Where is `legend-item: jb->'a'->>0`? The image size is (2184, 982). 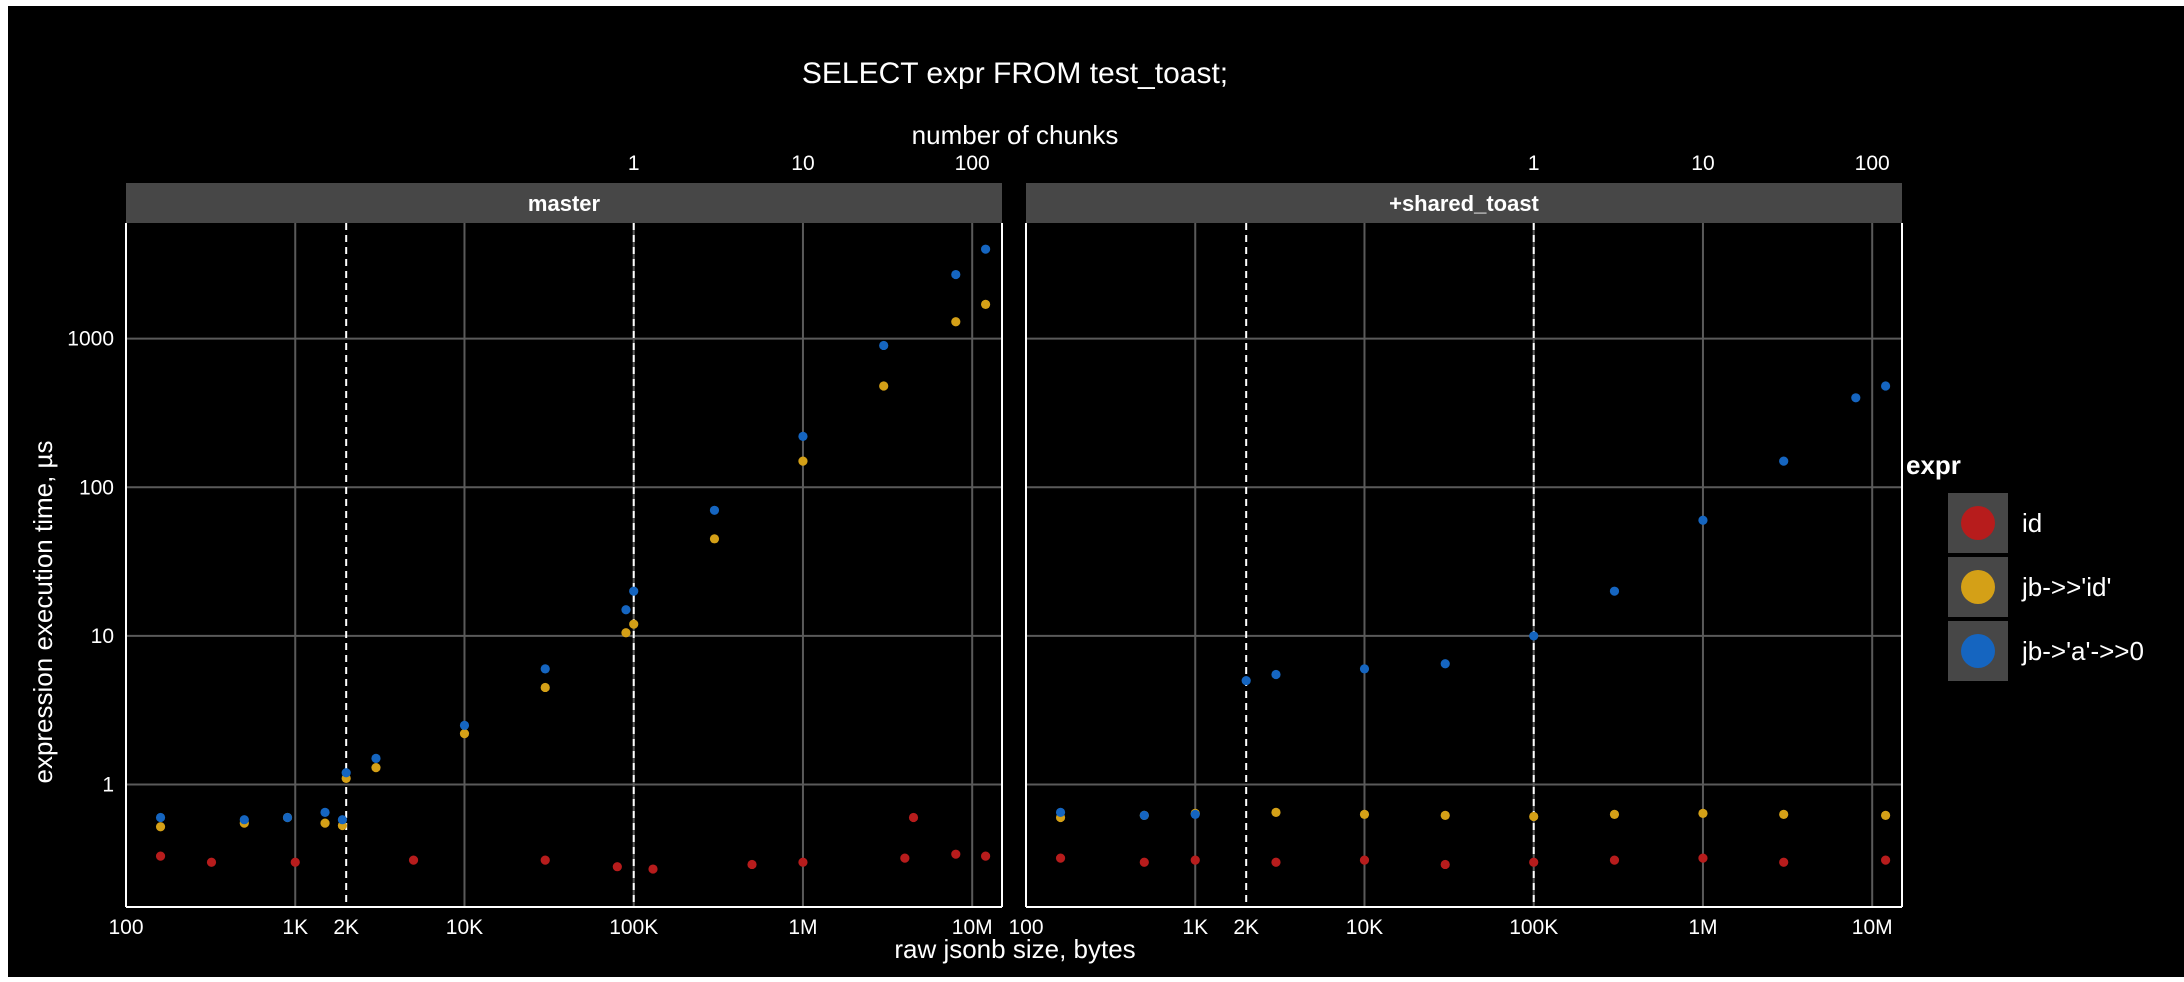 legend-item: jb->'a'->>0 is located at coordinates (2046, 651).